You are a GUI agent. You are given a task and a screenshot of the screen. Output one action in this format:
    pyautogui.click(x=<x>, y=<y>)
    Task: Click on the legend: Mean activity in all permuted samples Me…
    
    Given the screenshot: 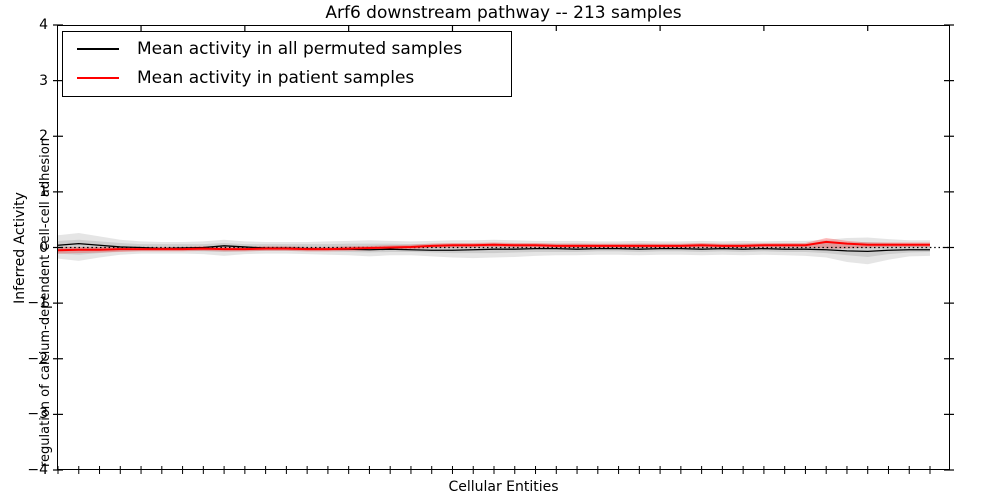 What is the action you would take?
    pyautogui.click(x=287, y=64)
    